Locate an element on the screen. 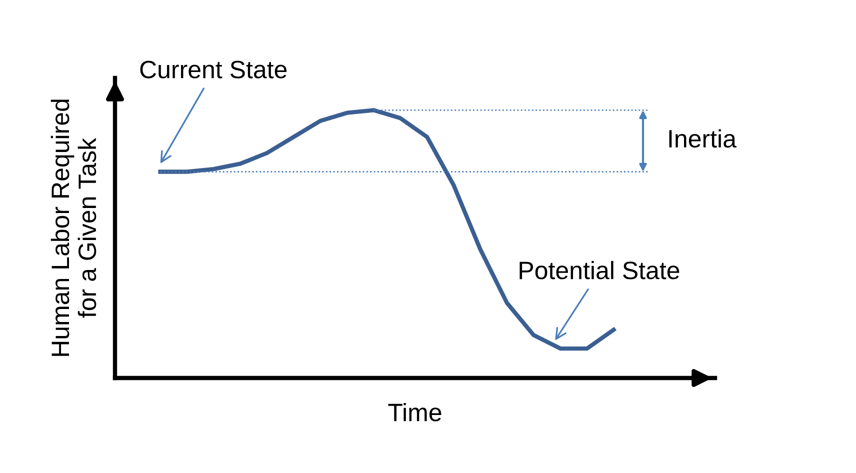 The height and width of the screenshot is (473, 856). annotation: Potential State is located at coordinates (600, 270).